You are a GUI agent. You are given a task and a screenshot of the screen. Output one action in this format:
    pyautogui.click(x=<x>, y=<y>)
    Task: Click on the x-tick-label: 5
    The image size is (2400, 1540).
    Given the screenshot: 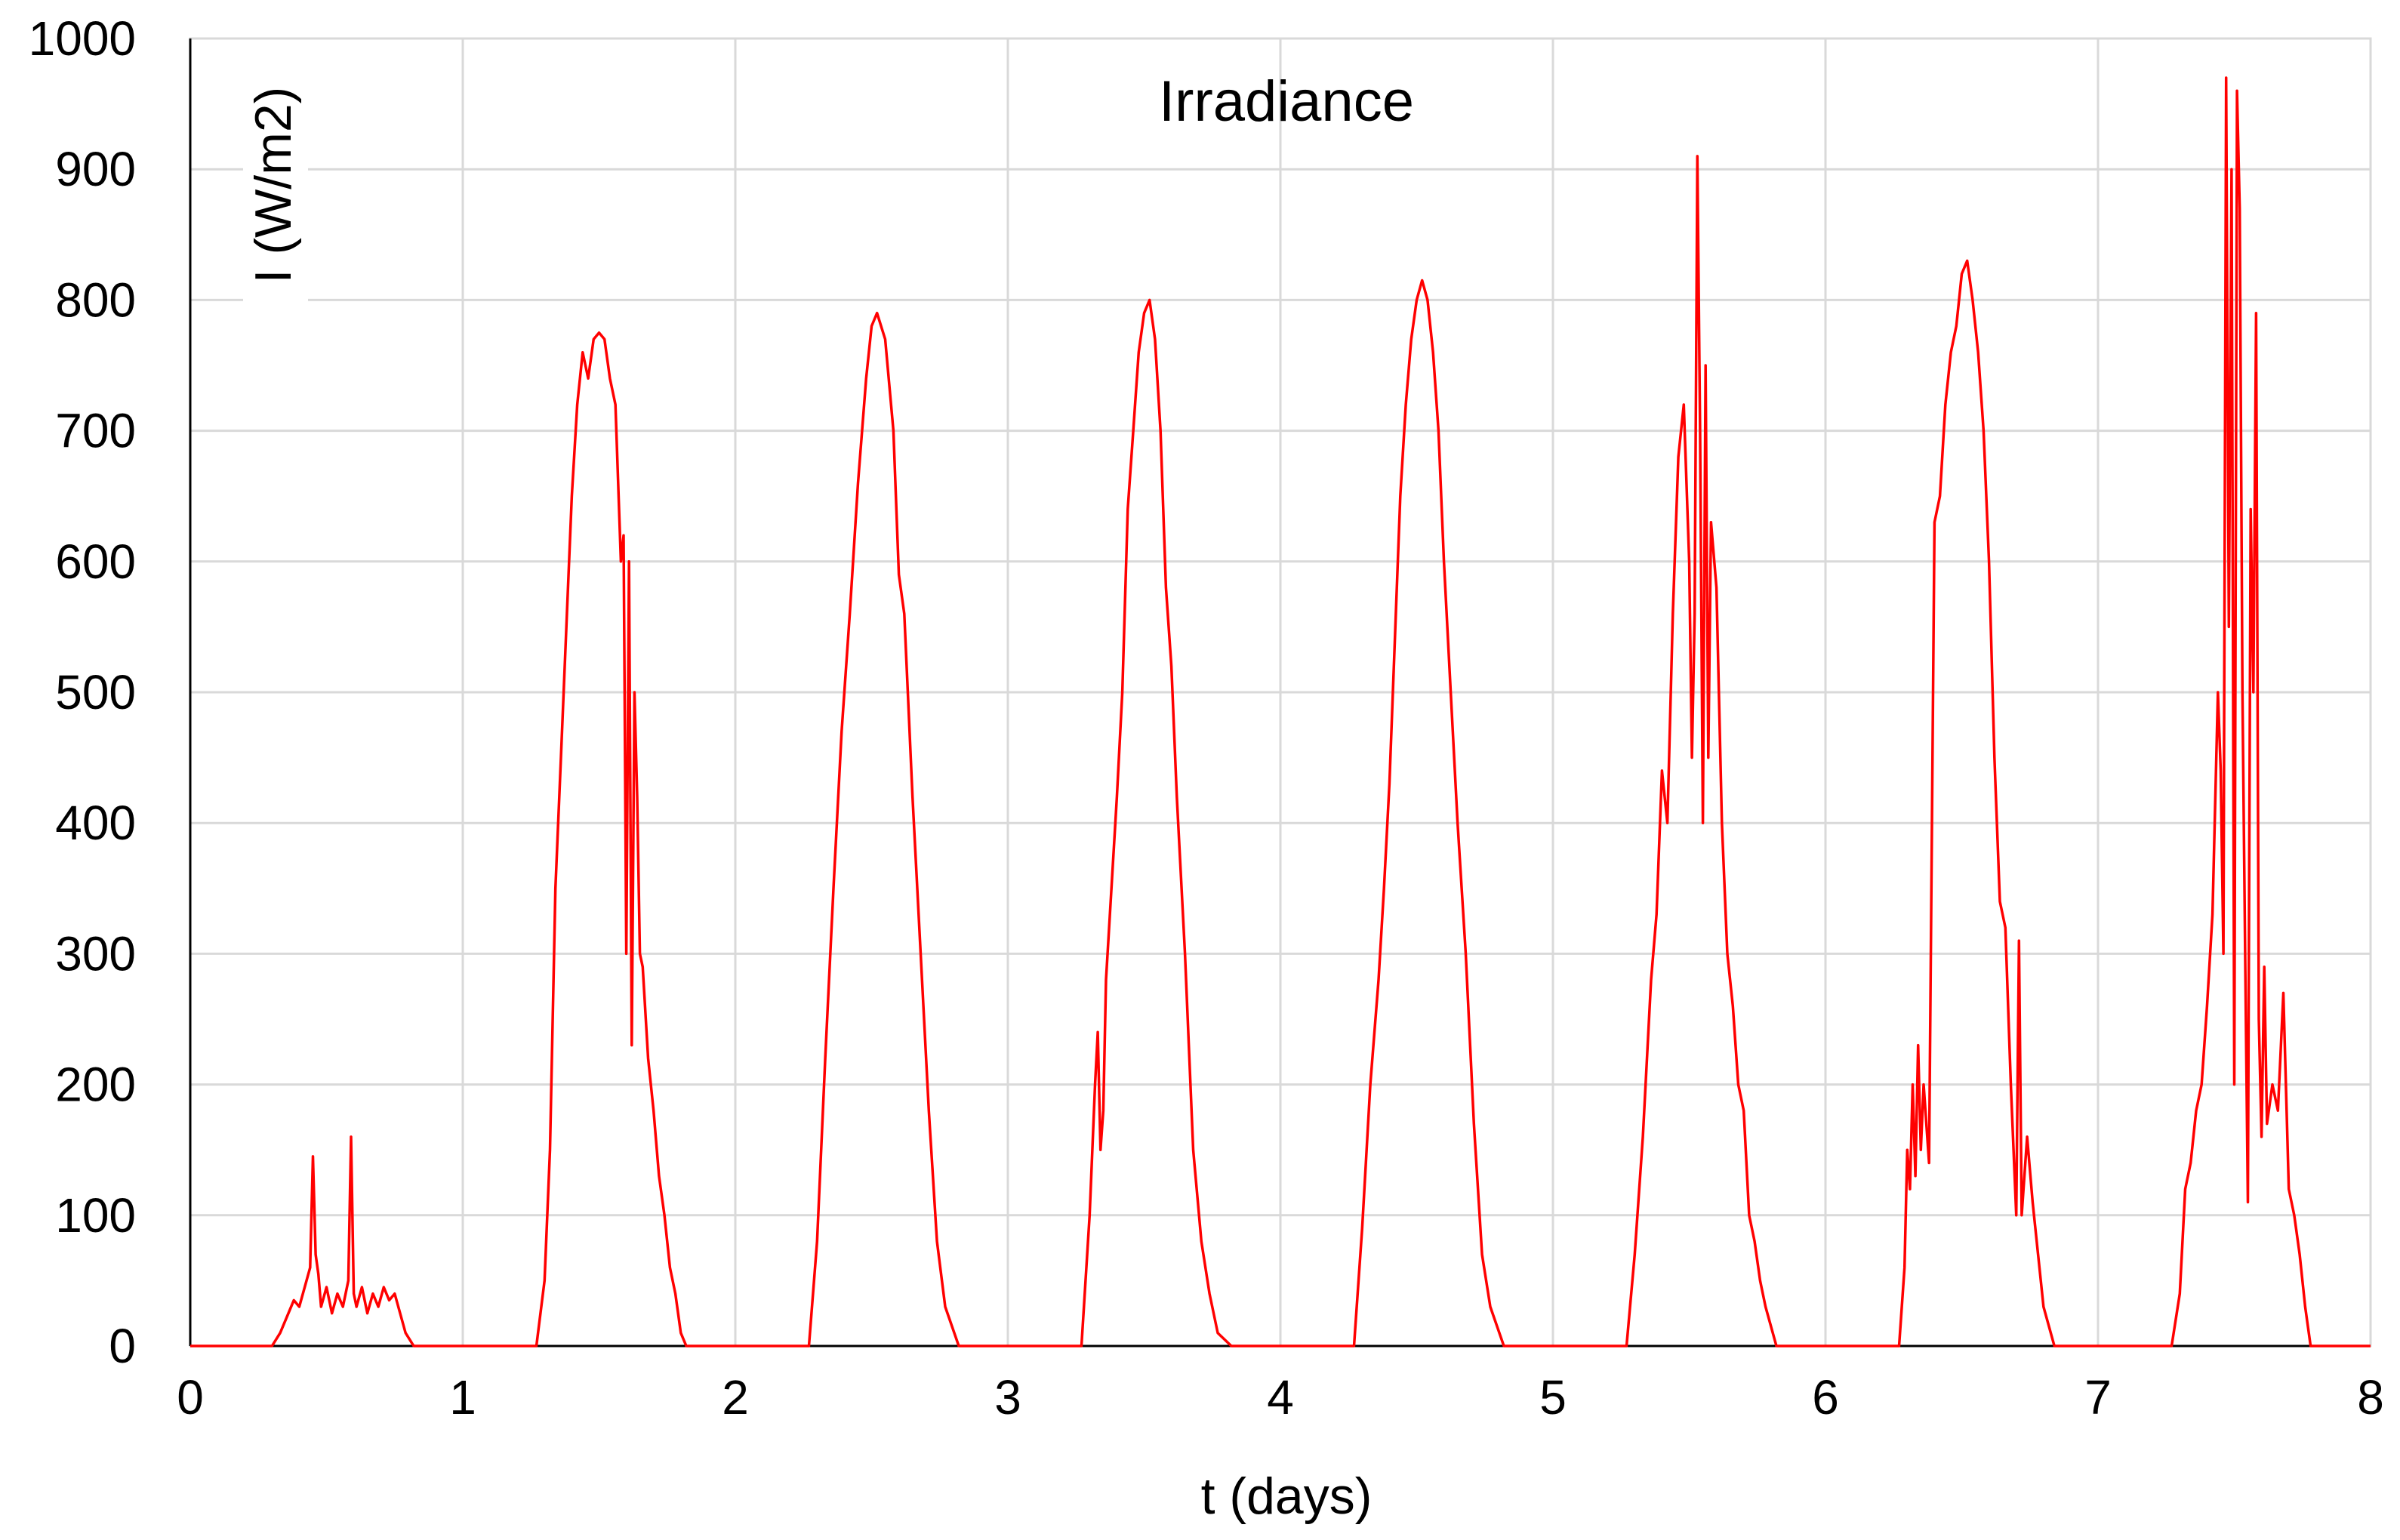 What is the action you would take?
    pyautogui.click(x=1553, y=1397)
    